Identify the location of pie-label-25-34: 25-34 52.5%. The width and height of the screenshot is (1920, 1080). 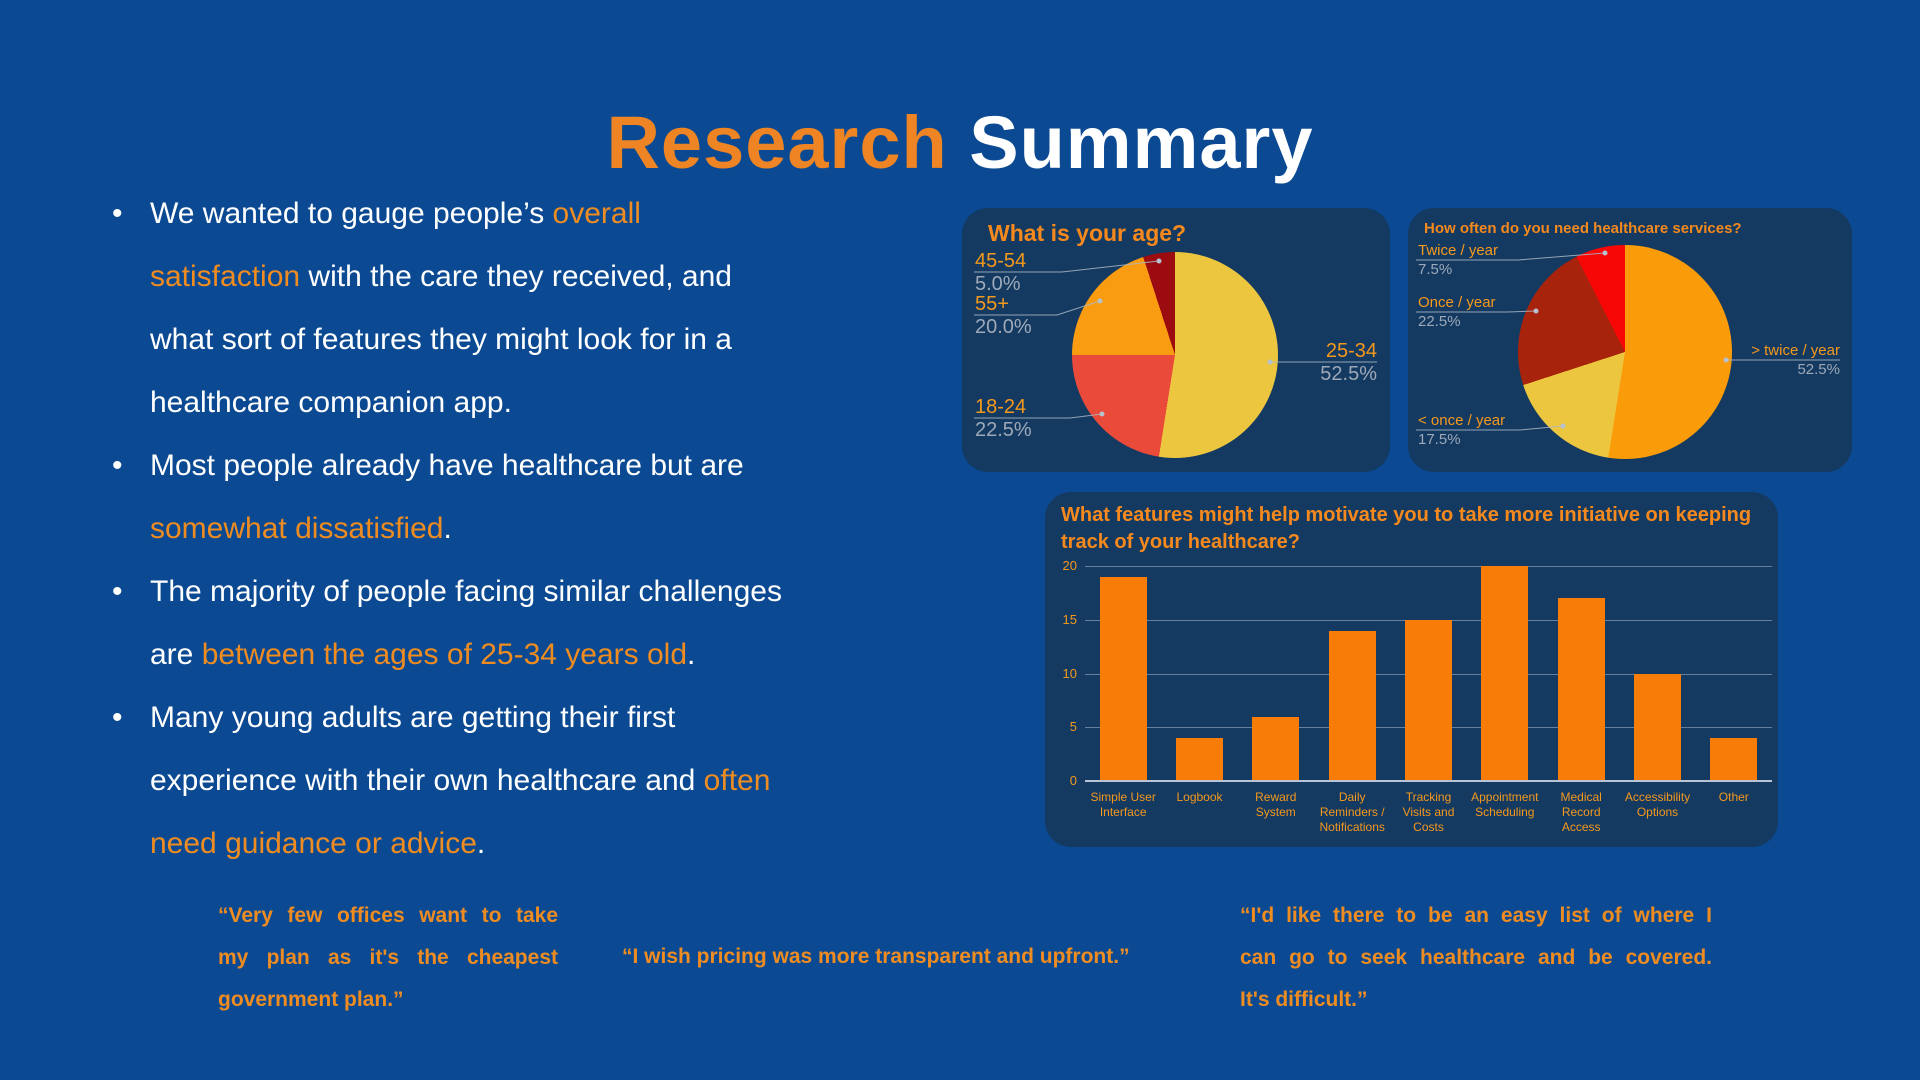
(1348, 363).